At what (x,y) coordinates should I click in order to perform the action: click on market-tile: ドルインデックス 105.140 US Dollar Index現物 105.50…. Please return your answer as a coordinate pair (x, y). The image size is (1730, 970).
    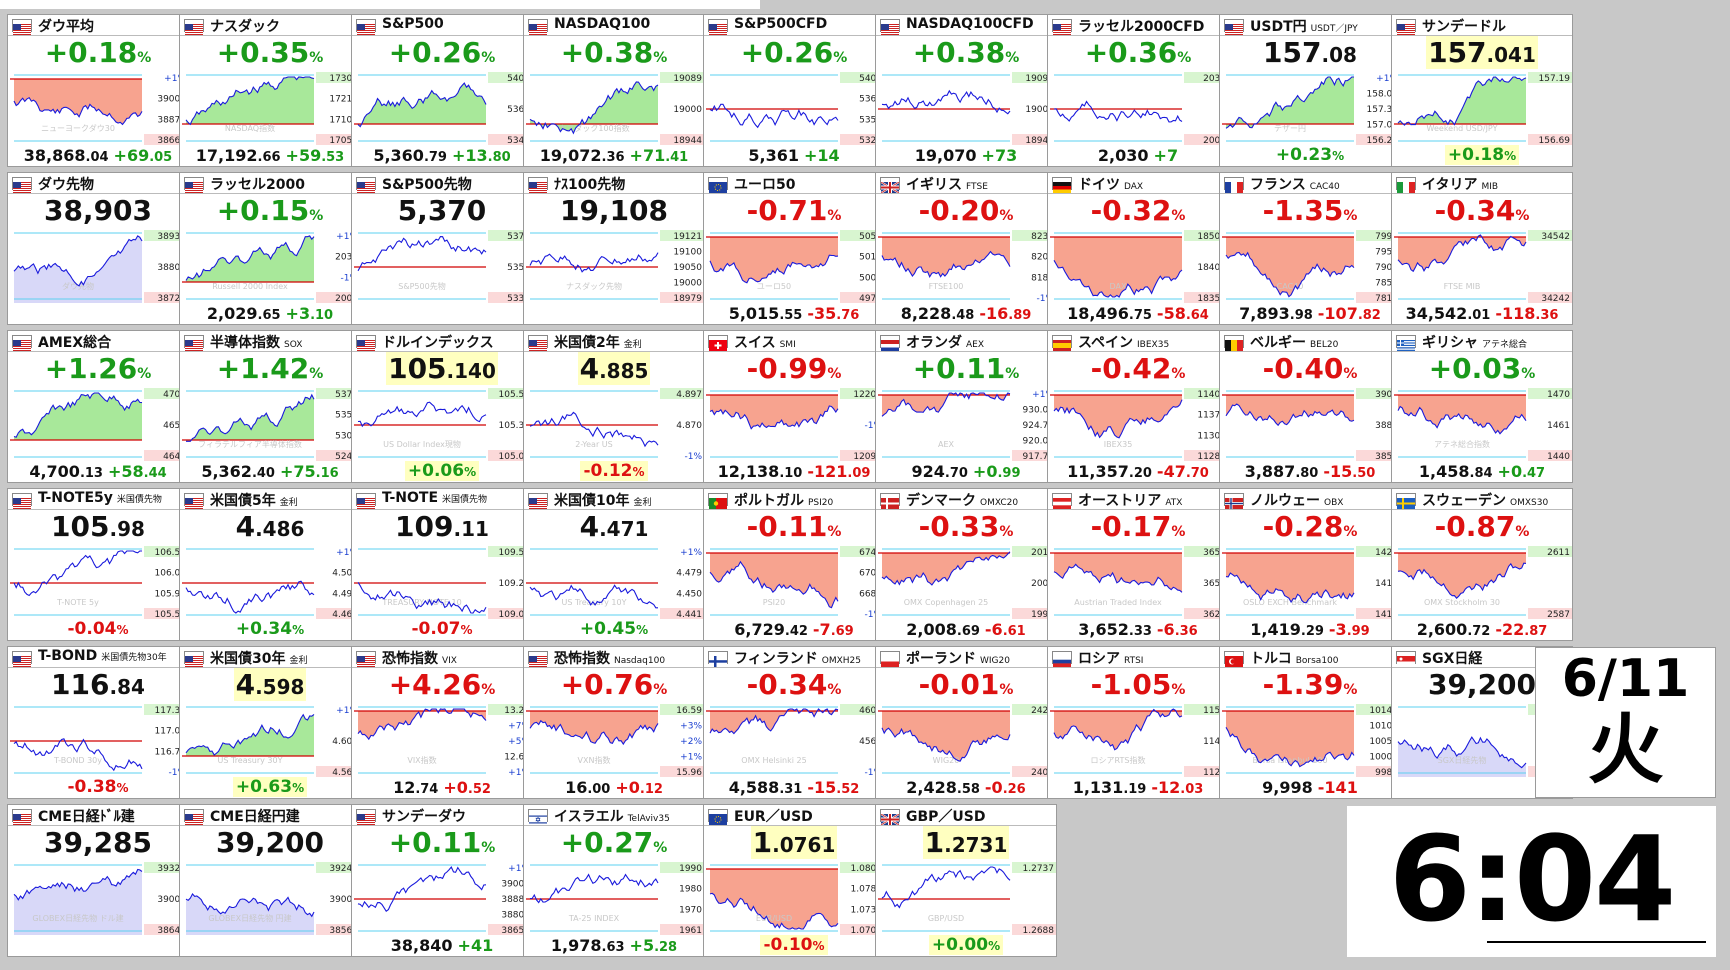
    Looking at the image, I should click on (442, 406).